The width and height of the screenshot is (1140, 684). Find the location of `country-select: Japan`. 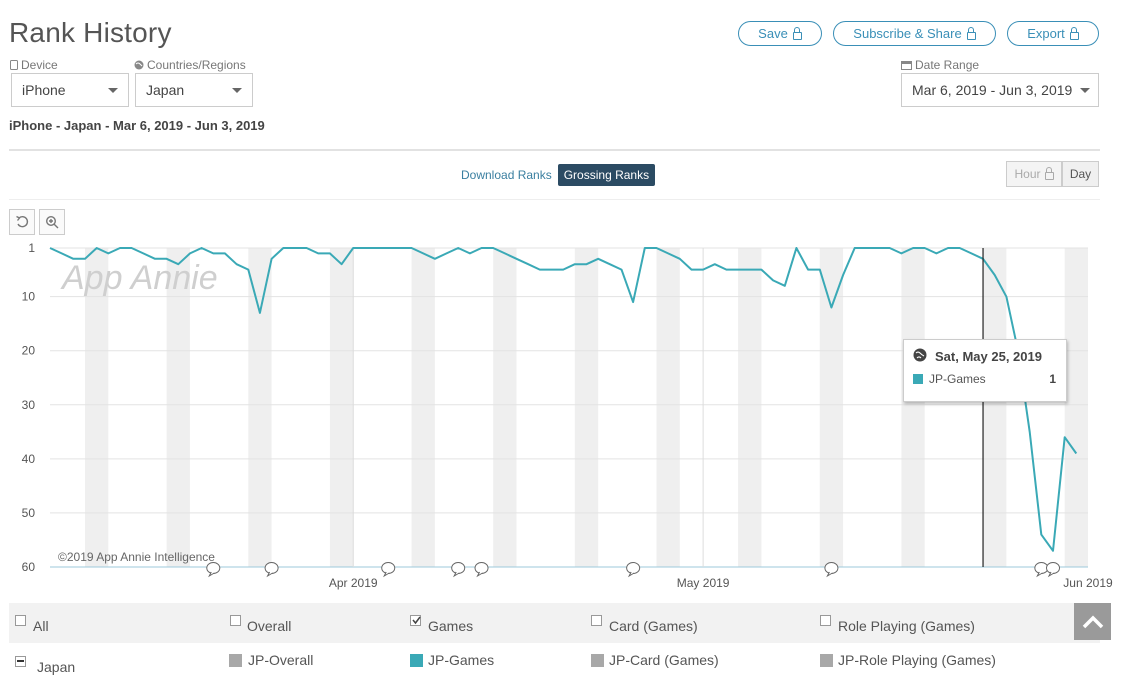

country-select: Japan is located at coordinates (194, 90).